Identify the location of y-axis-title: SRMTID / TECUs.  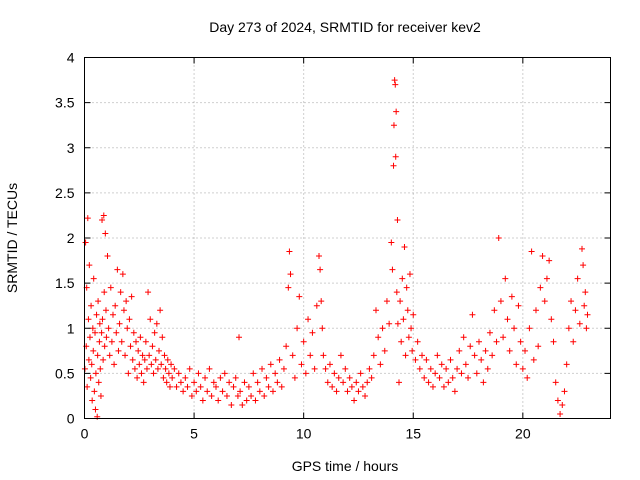
(12, 238).